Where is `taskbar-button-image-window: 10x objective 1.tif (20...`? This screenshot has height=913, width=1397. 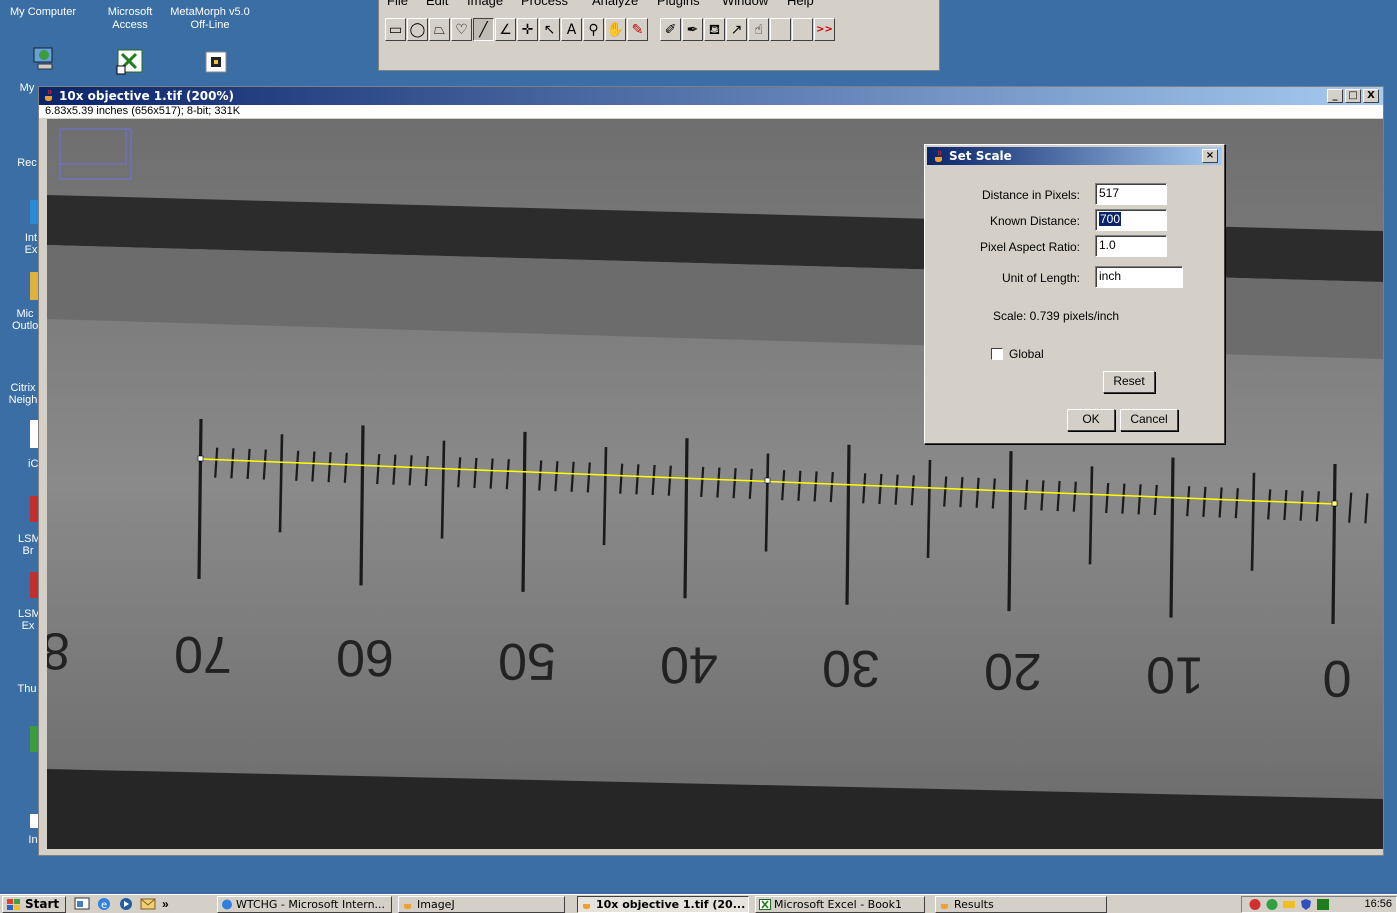
taskbar-button-image-window: 10x objective 1.tif (20... is located at coordinates (663, 904).